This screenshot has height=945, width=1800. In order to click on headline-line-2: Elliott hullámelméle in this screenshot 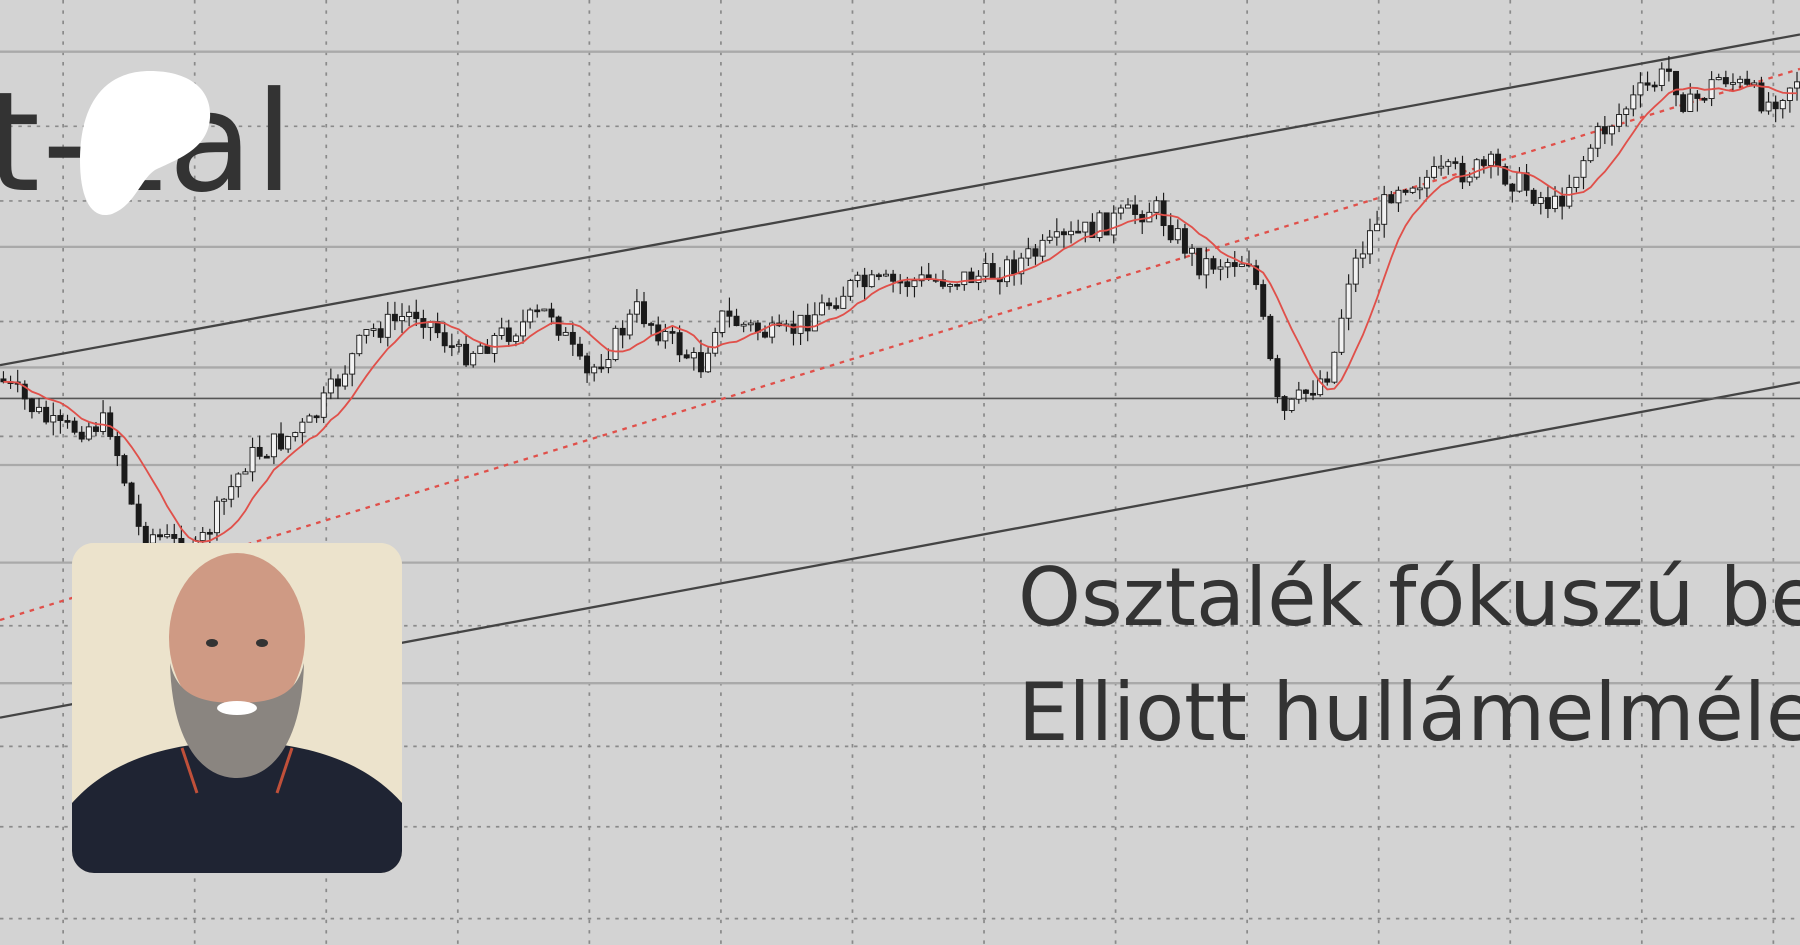, I will do `click(1409, 712)`.